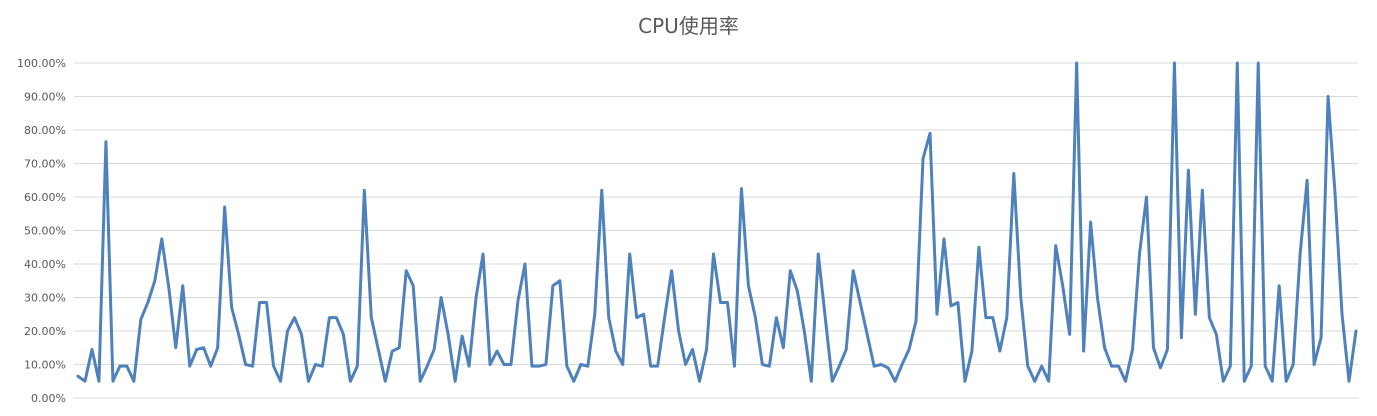 Image resolution: width=1377 pixels, height=416 pixels. Describe the element at coordinates (45, 164) in the screenshot. I see `y-tick-label: 70.00%` at that location.